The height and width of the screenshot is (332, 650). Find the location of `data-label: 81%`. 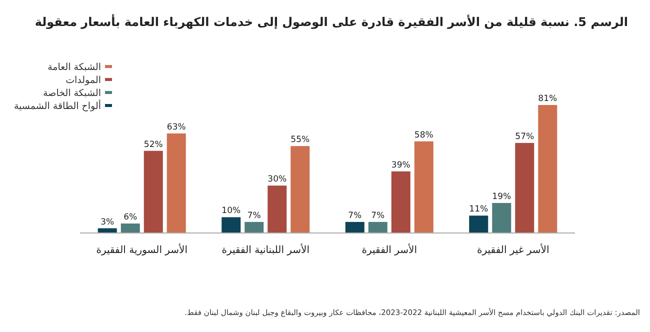

data-label: 81% is located at coordinates (548, 99).